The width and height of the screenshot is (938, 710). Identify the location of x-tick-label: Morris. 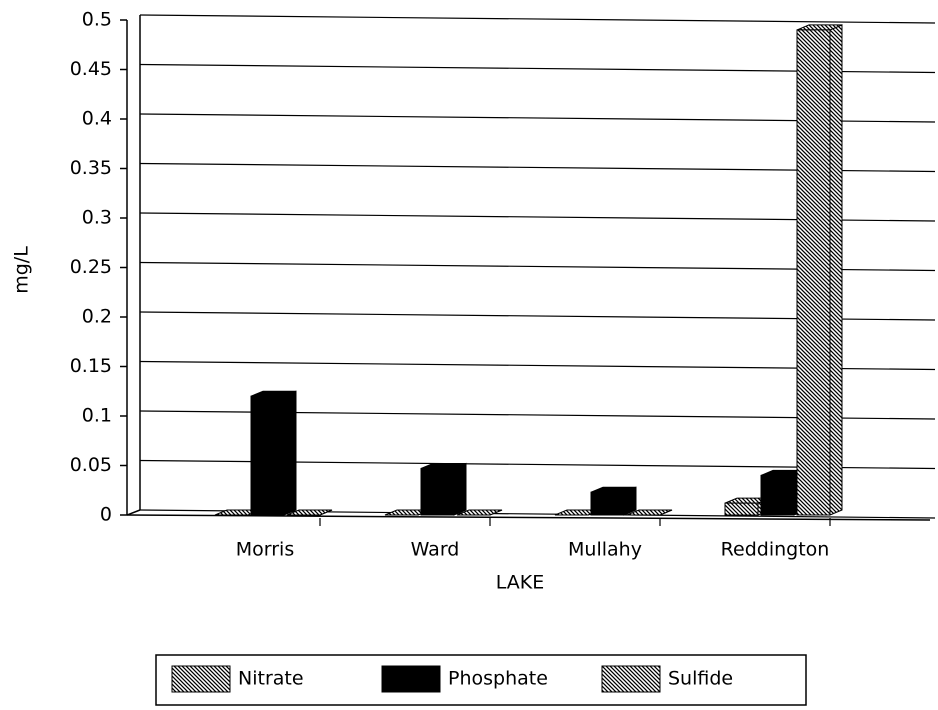
(265, 550).